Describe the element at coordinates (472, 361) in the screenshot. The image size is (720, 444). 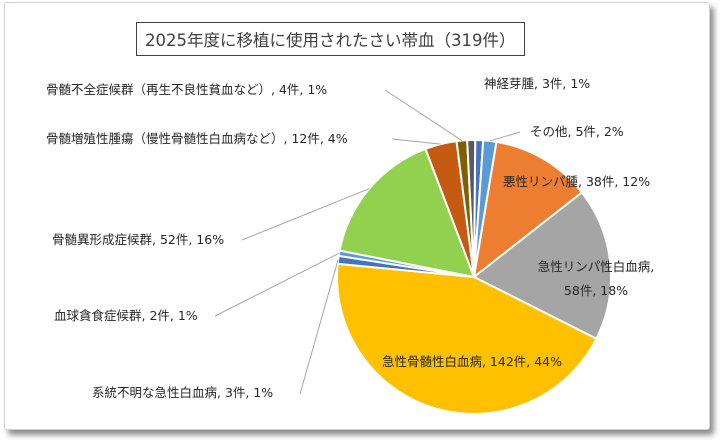
I see `slice-label-4: 急性骨髄性白血病, 142件, 44%` at that location.